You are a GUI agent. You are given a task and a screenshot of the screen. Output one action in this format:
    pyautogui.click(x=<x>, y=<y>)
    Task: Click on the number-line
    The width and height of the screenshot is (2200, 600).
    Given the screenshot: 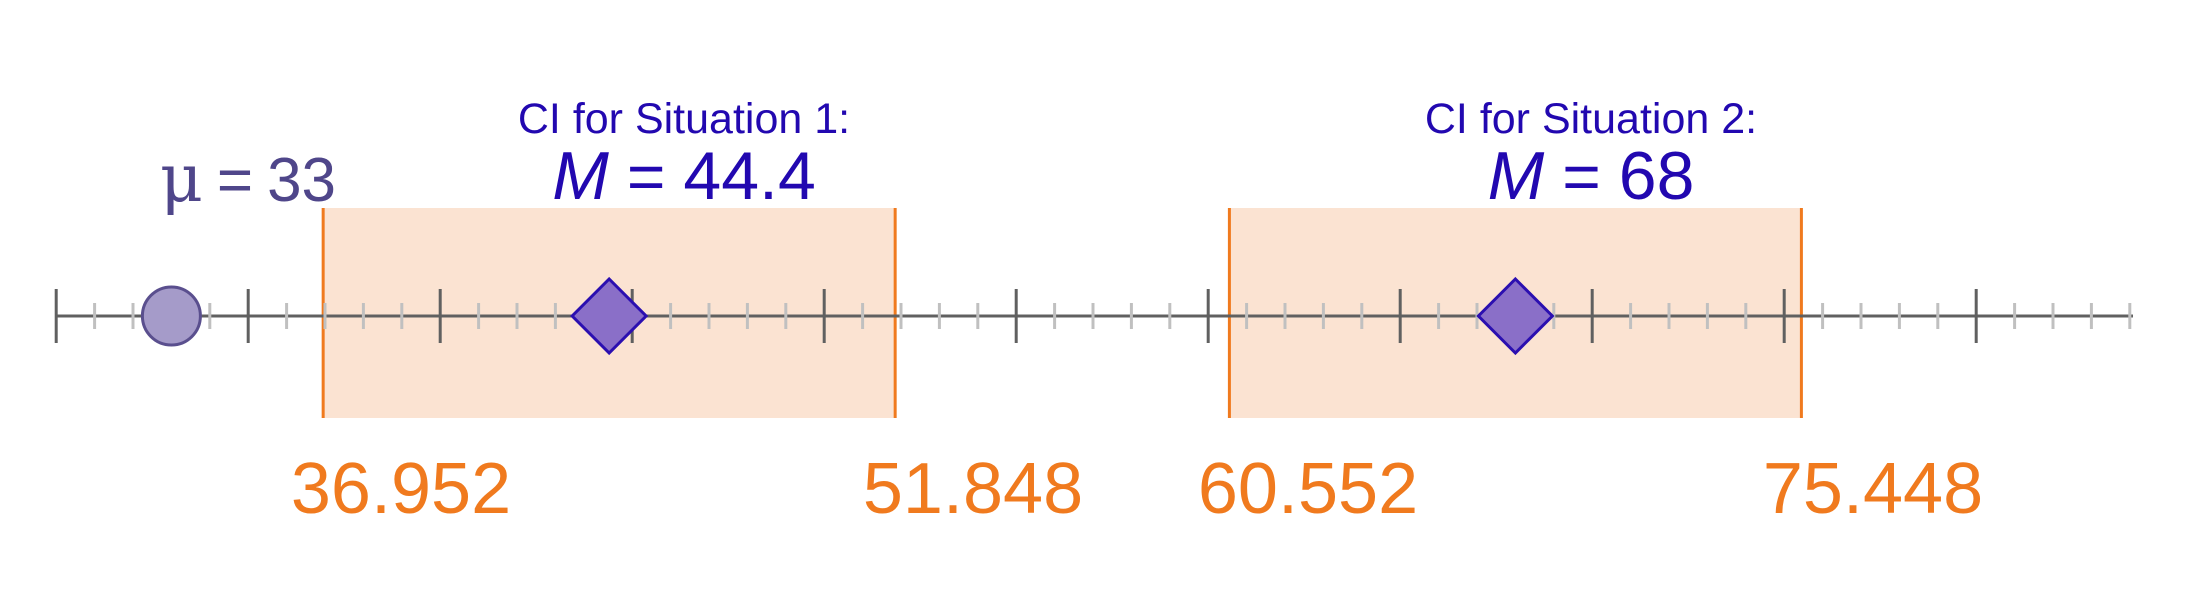 What is the action you would take?
    pyautogui.click(x=1093, y=316)
    